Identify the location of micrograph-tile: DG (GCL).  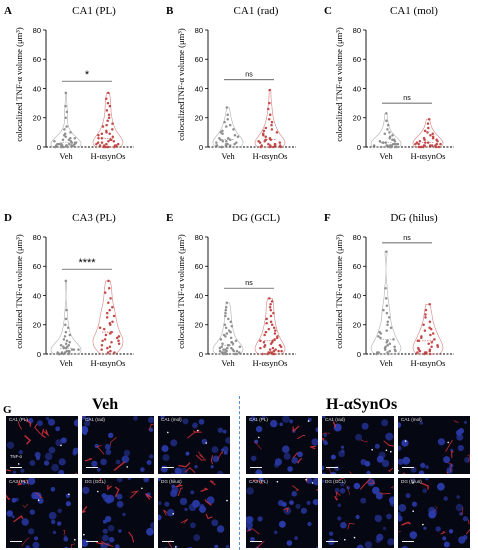
(358, 513).